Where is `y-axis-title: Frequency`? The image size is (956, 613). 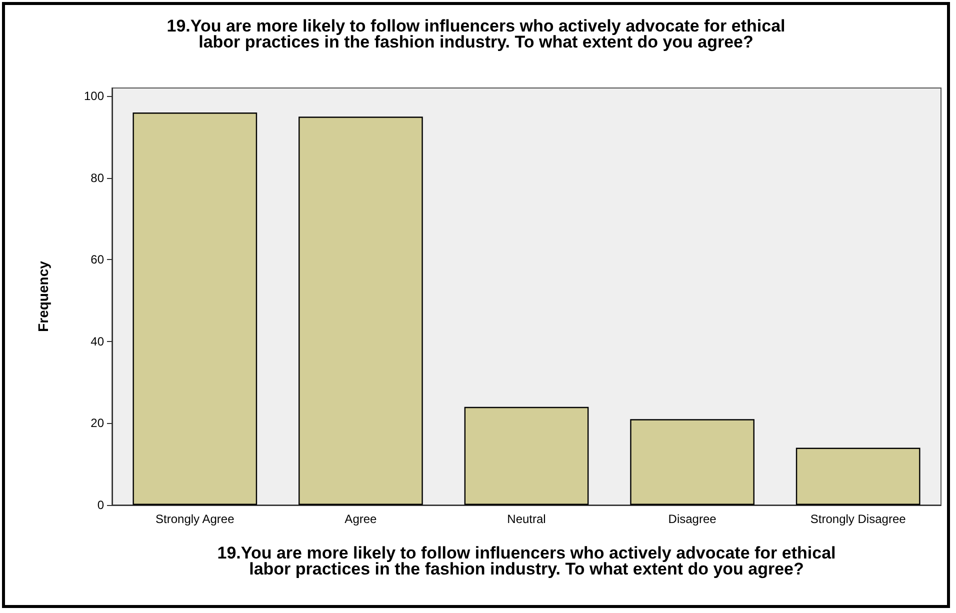 y-axis-title: Frequency is located at coordinates (43, 296).